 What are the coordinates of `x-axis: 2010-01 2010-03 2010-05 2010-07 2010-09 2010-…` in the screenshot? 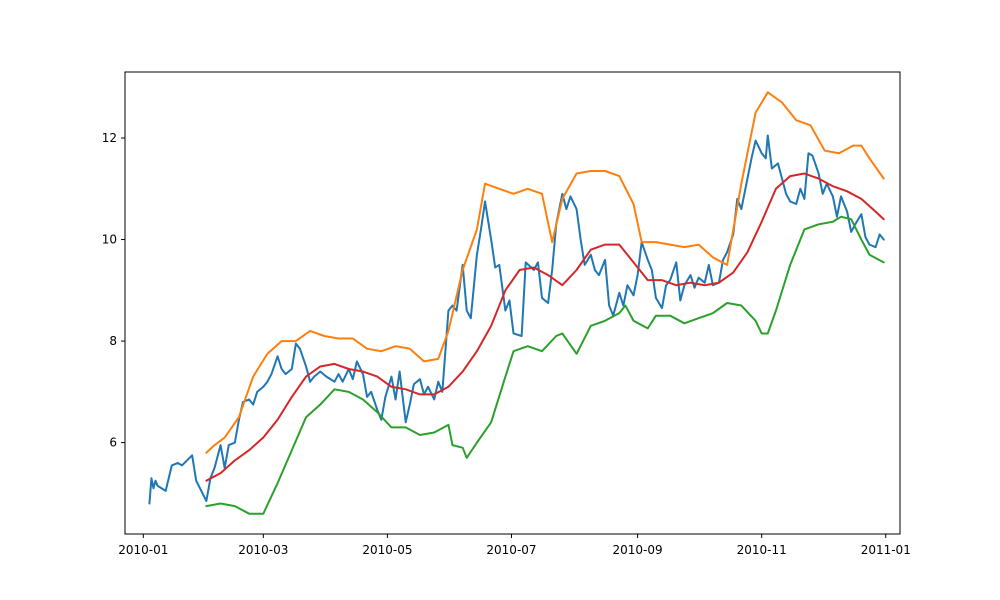 It's located at (514, 545).